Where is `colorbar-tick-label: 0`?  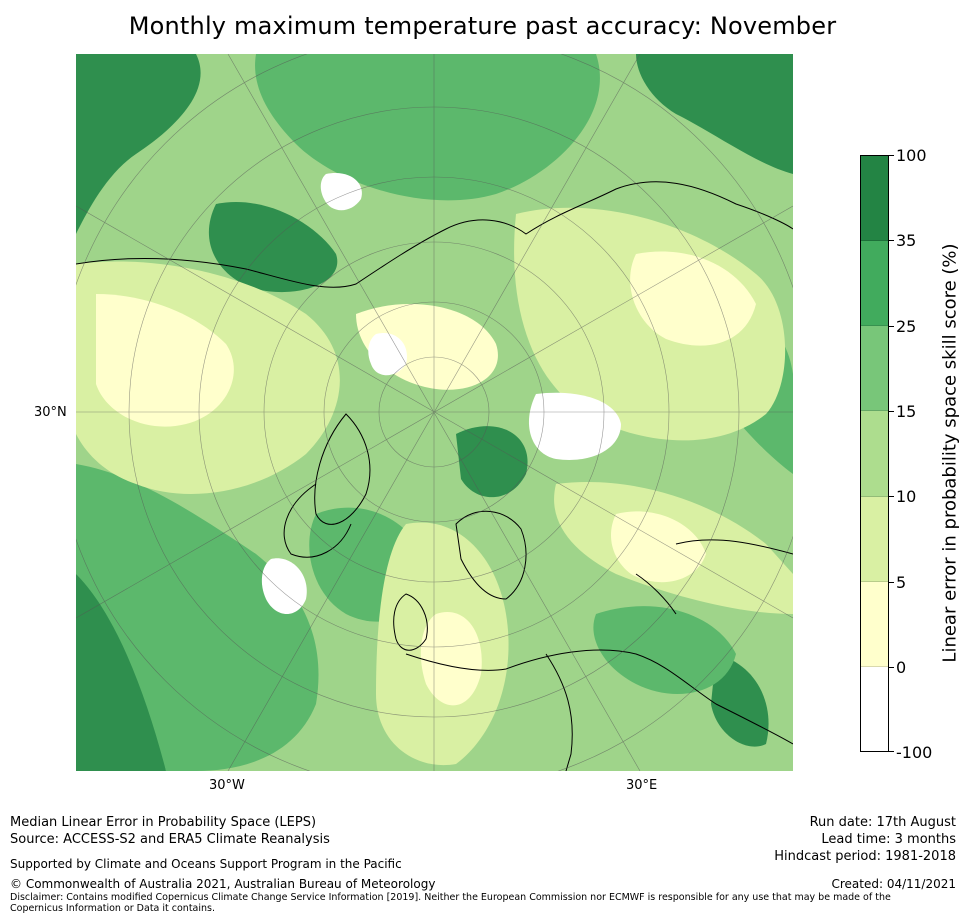 colorbar-tick-label: 0 is located at coordinates (901, 667).